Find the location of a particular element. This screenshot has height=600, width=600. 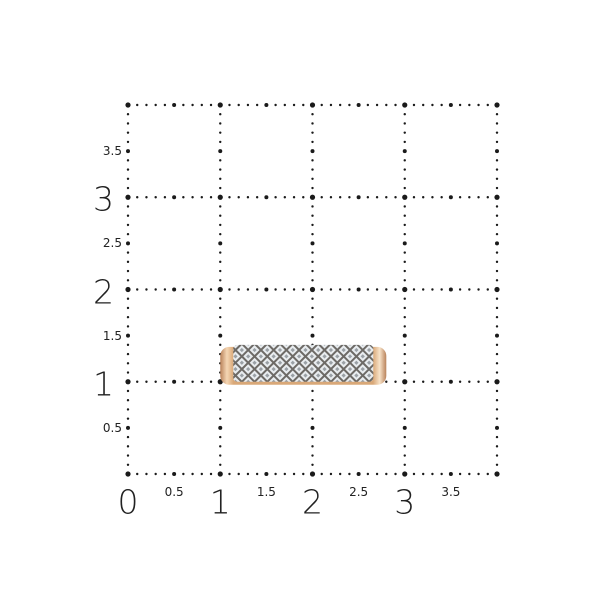

y-axis-label: 2.5 is located at coordinates (112, 243).